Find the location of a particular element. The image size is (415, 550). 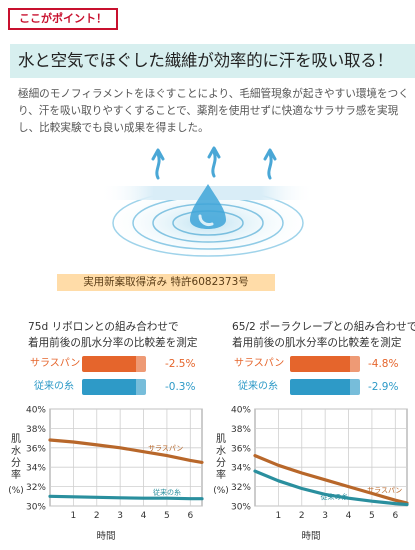

bar-value-conventional-2: -2.9% is located at coordinates (383, 387).